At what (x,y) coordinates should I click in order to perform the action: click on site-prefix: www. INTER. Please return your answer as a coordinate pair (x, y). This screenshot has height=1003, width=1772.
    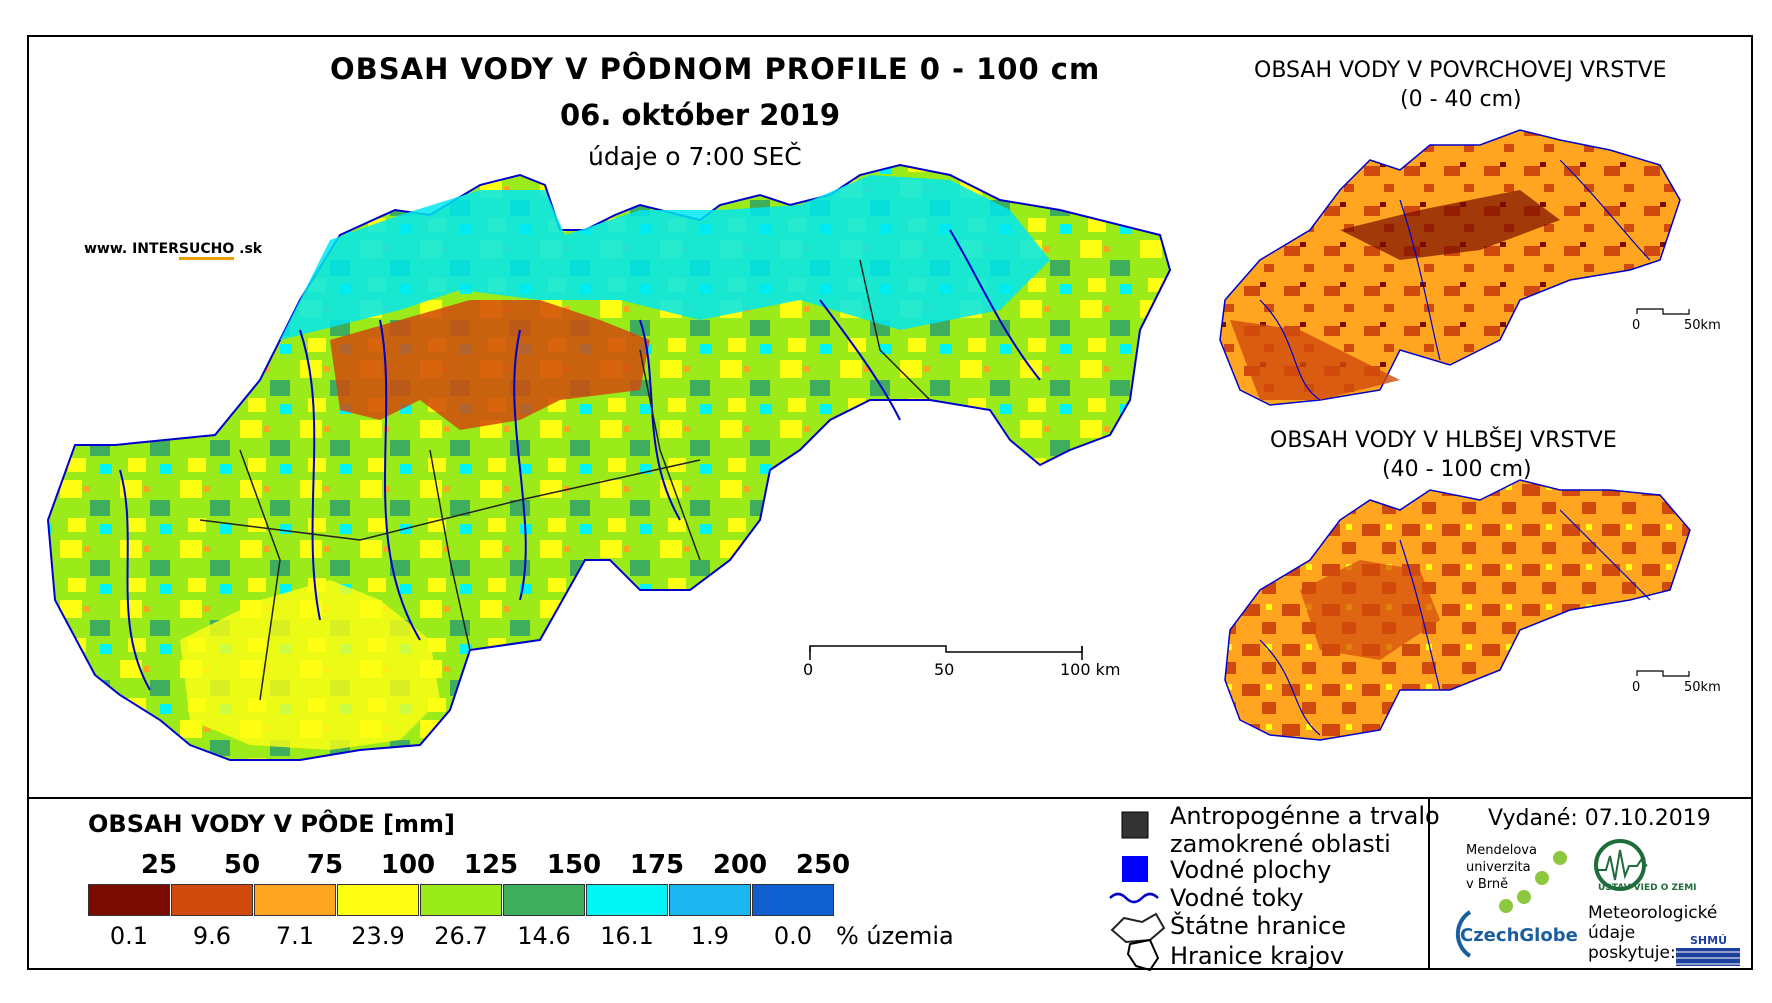
    Looking at the image, I should click on (131, 249).